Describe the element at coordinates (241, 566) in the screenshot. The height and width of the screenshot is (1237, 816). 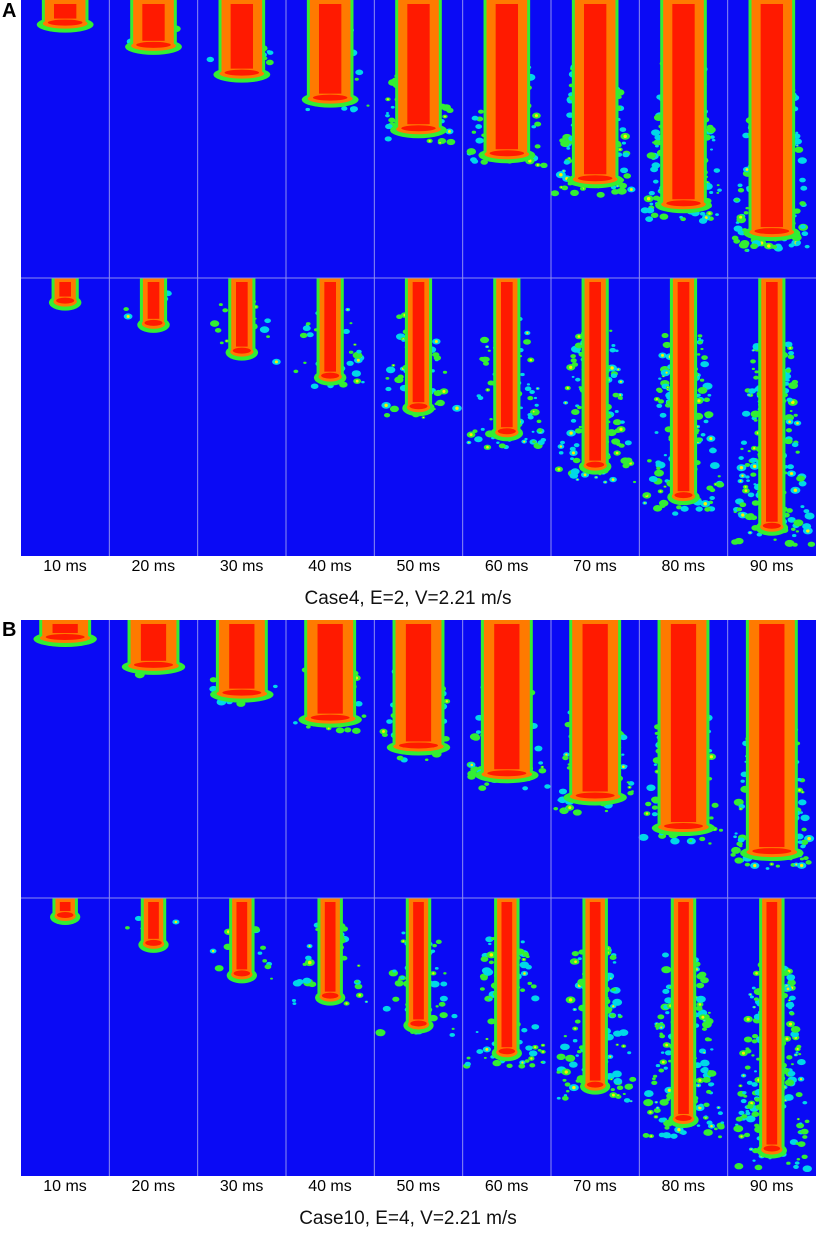
I see `time-label: 30 ms` at that location.